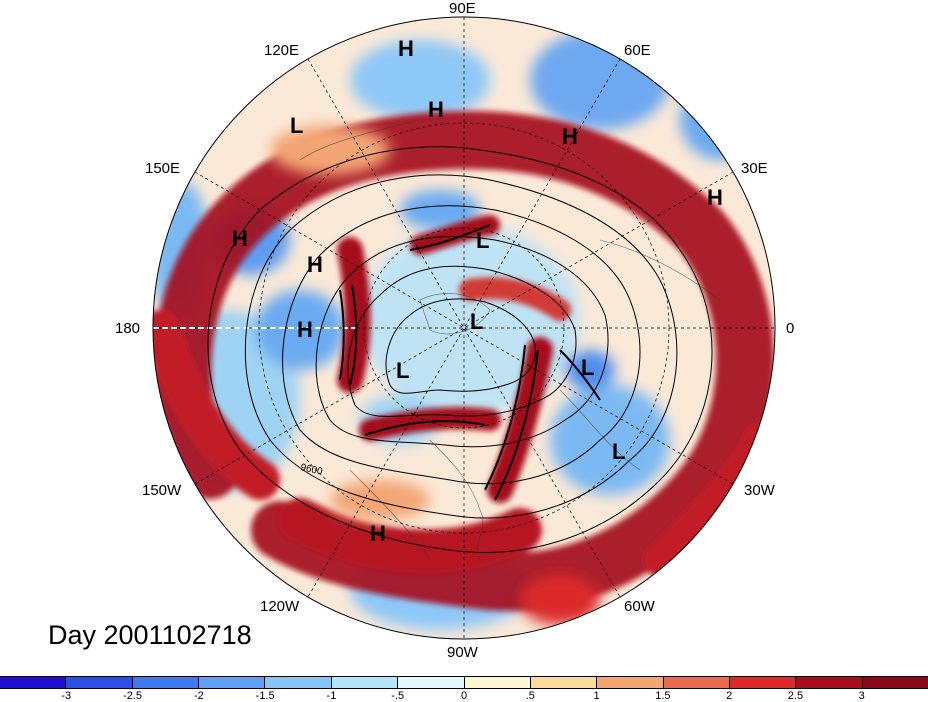 This screenshot has height=702, width=928. Describe the element at coordinates (462, 8) in the screenshot. I see `lon-label-90e: 90E` at that location.